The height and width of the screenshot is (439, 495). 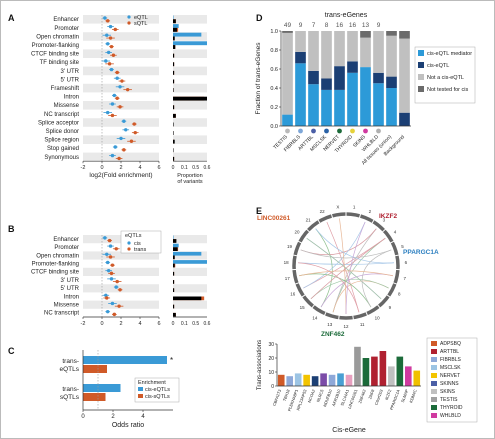 I want to click on category-label: 3' UTR, so click(x=70, y=72).